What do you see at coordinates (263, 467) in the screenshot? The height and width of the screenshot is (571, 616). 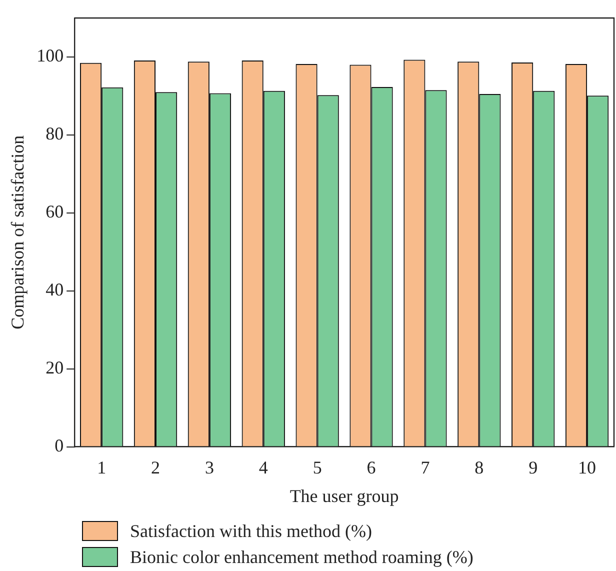 I see `x-tick-label: 4` at bounding box center [263, 467].